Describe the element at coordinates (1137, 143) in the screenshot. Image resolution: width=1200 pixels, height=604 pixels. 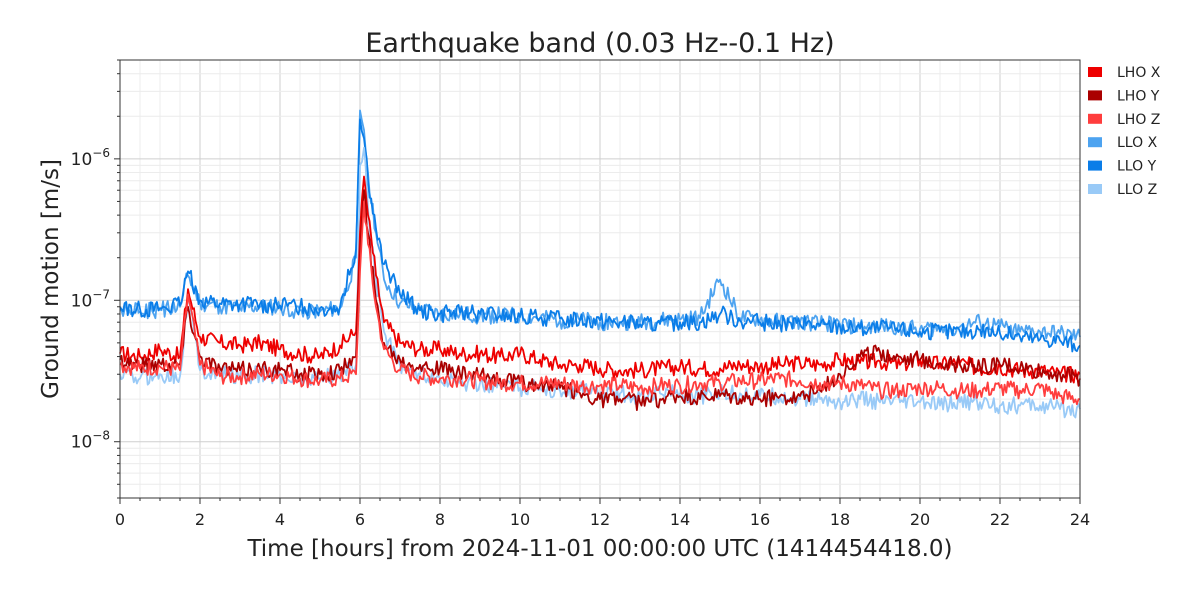
I see `legend-label: LLO X` at that location.